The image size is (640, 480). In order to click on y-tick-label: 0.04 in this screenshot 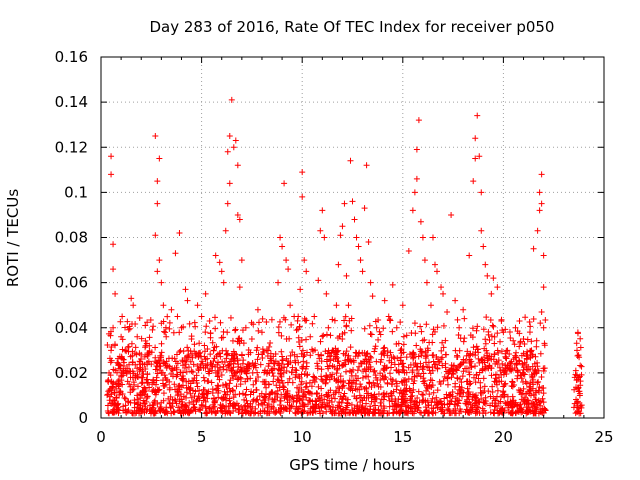, I will do `click(71, 328)`.